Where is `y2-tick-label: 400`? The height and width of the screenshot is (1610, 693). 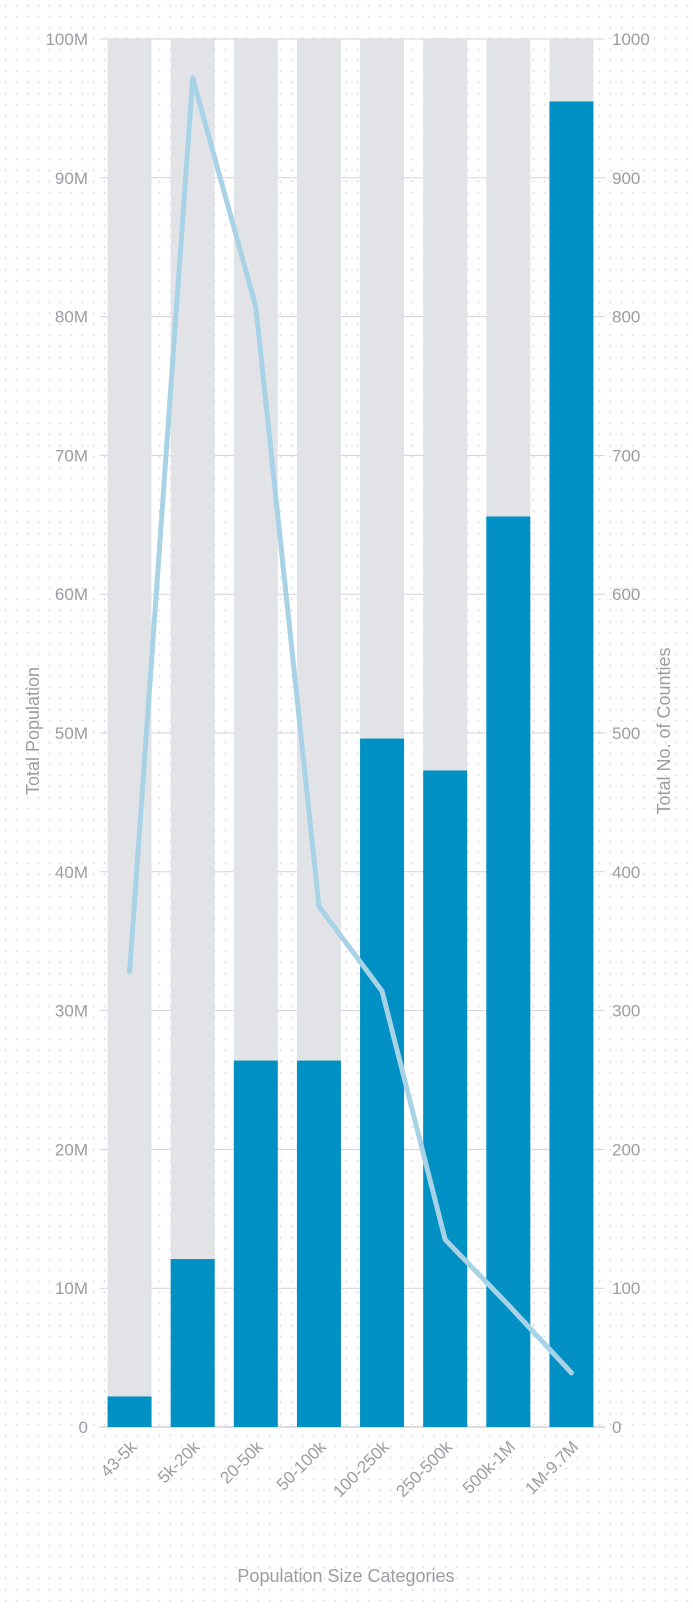
y2-tick-label: 400 is located at coordinates (626, 872).